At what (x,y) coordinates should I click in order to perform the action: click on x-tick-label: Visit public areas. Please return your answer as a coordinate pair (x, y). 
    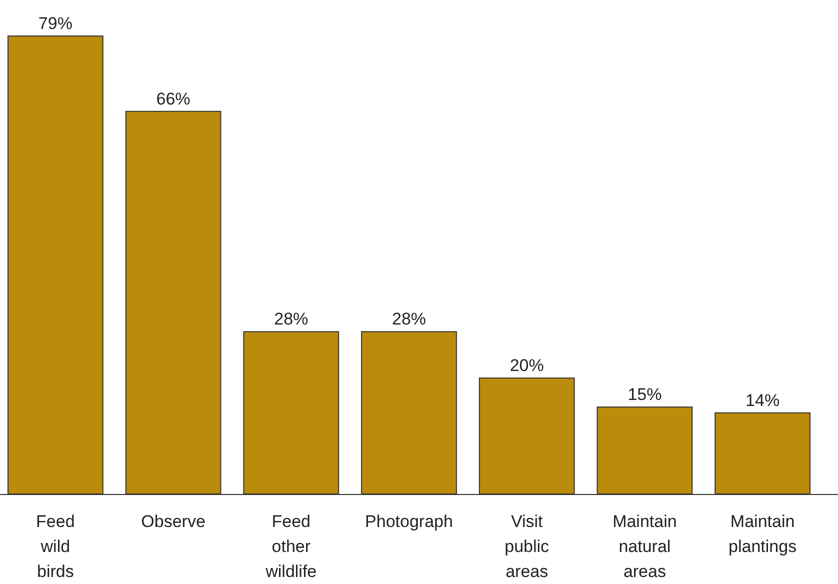
    Looking at the image, I should click on (527, 546).